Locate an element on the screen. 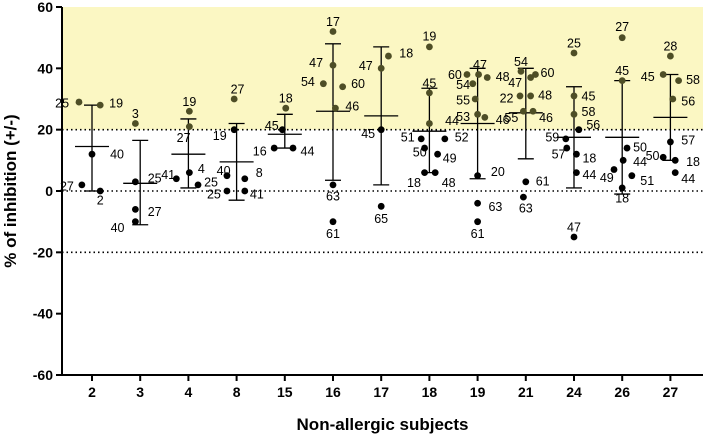  point-label: 60 is located at coordinates (548, 73).